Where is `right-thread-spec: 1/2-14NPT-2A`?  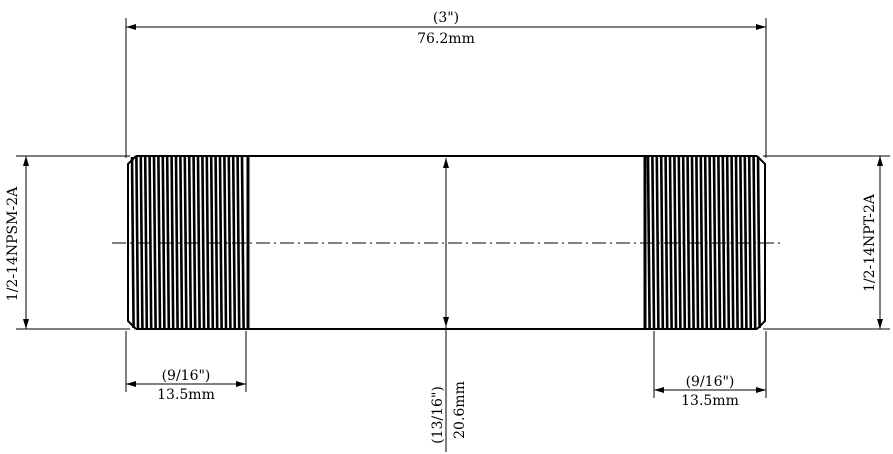
right-thread-spec: 1/2-14NPT-2A is located at coordinates (870, 242).